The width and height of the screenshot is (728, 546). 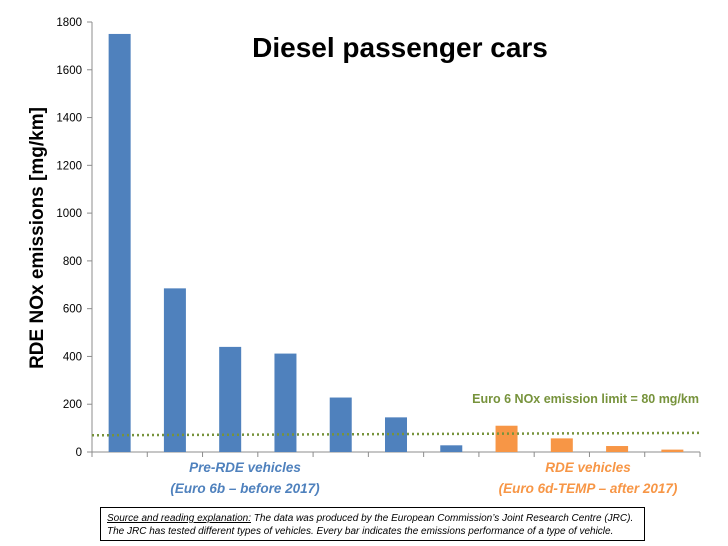 What do you see at coordinates (245, 467) in the screenshot?
I see `group-label-pre-rde-line1: Pre-RDE vehicles` at bounding box center [245, 467].